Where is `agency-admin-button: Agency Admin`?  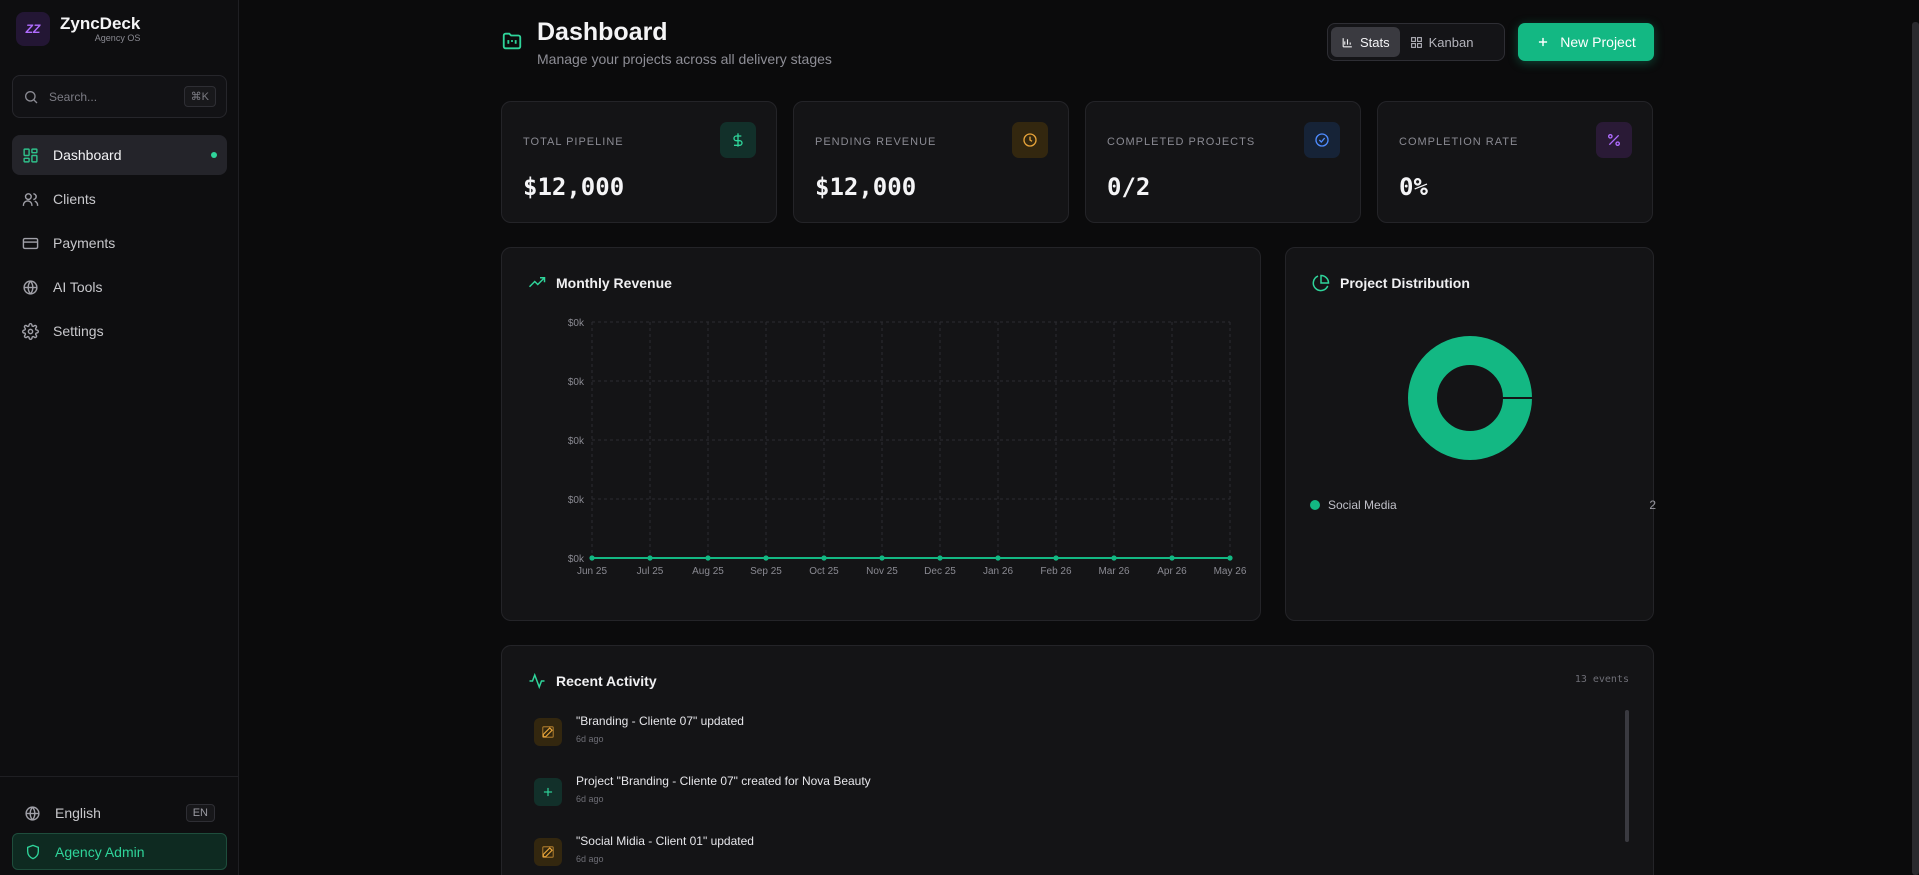
agency-admin-button: Agency Admin is located at coordinates (119, 851).